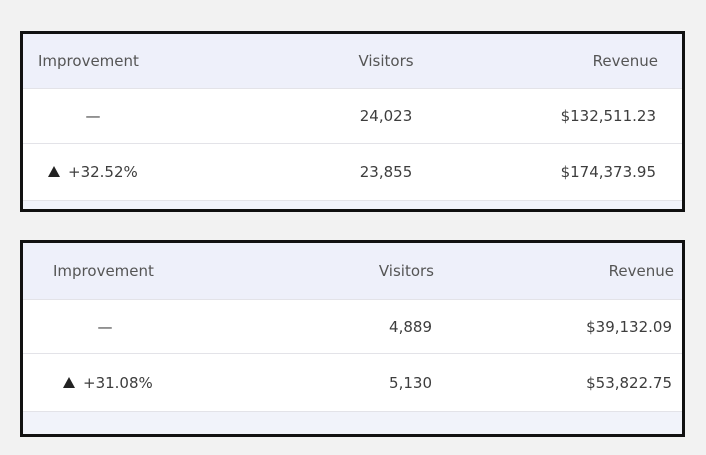  What do you see at coordinates (410, 326) in the screenshot?
I see `cell: 4,889` at bounding box center [410, 326].